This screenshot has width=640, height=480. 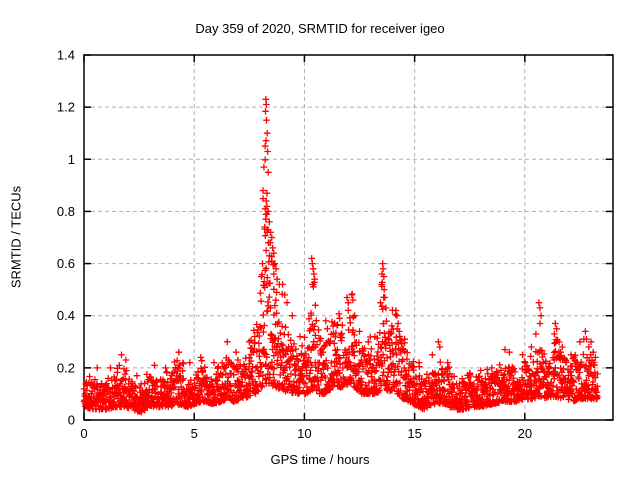 I want to click on svg-text: 0.8, so click(x=66, y=211).